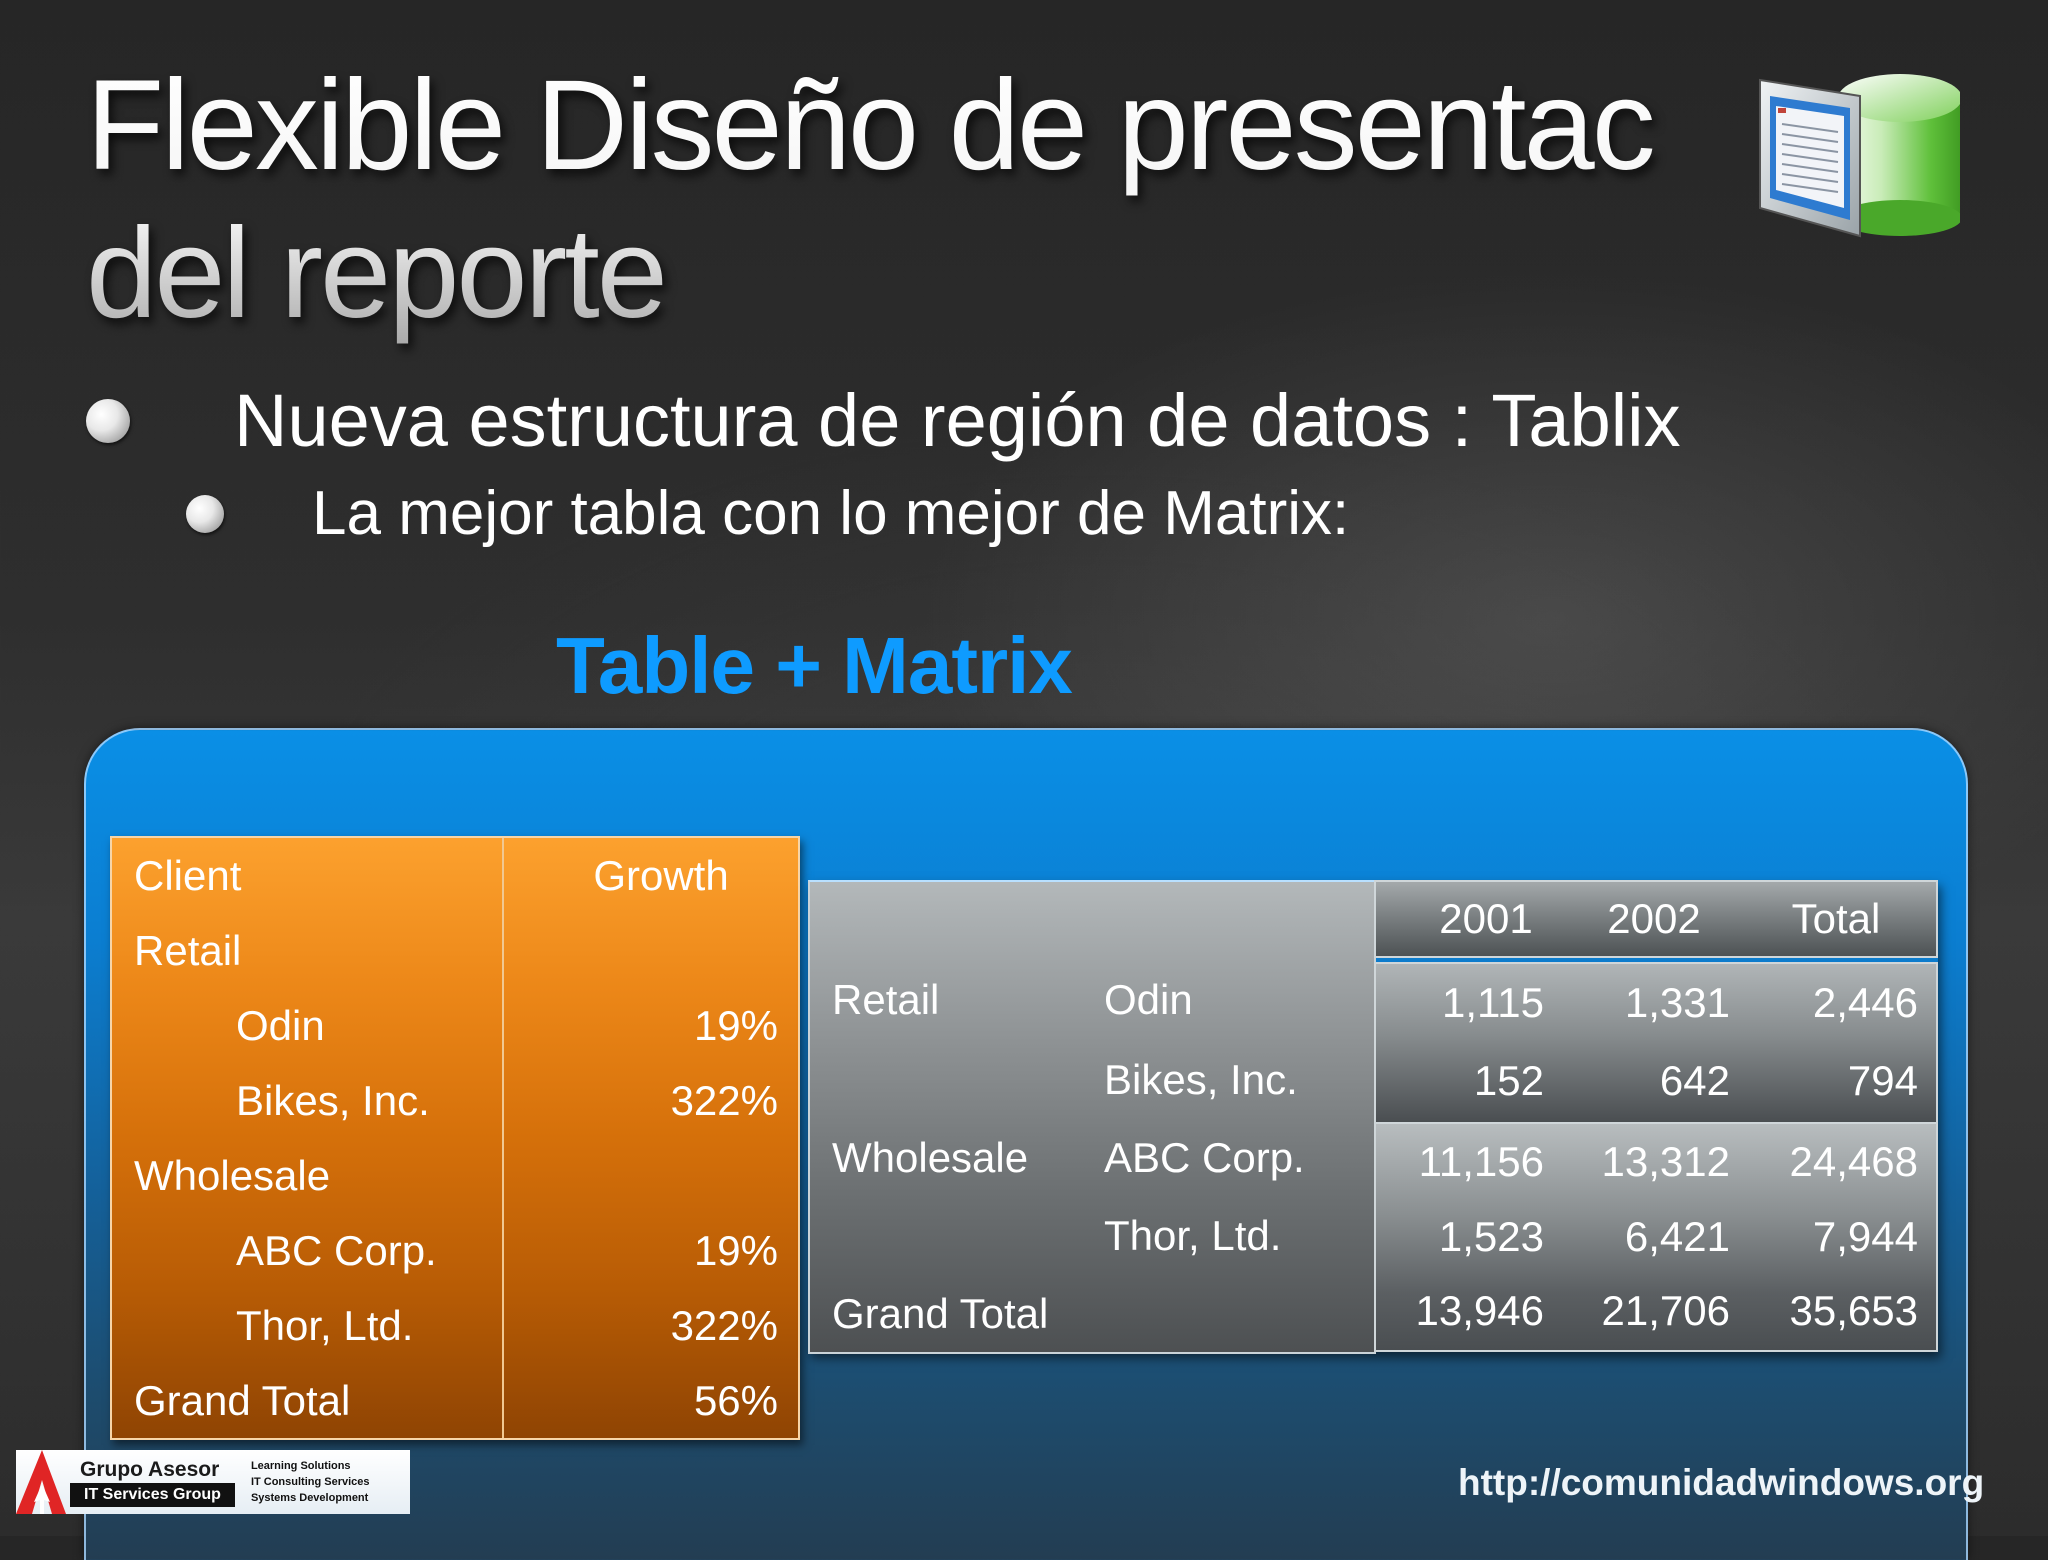 The width and height of the screenshot is (2048, 1560). What do you see at coordinates (1836, 918) in the screenshot?
I see `column-header-total: Total` at bounding box center [1836, 918].